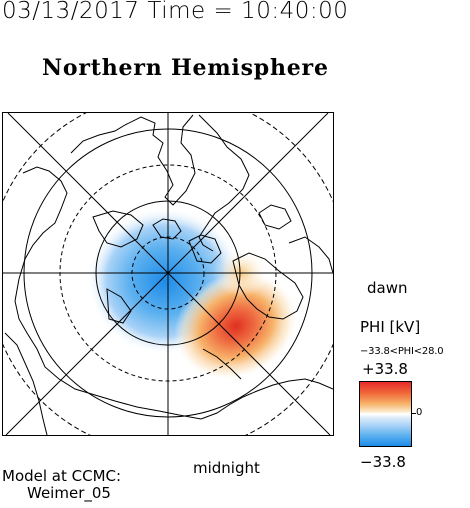  Describe the element at coordinates (62, 476) in the screenshot. I see `model-credit: Model at CCMC:` at that location.